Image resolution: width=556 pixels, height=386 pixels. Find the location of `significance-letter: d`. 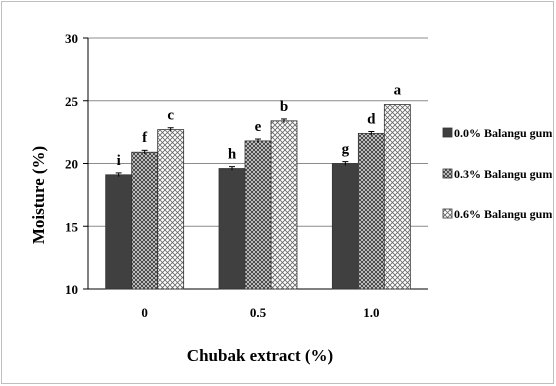

significance-letter: d is located at coordinates (371, 119).